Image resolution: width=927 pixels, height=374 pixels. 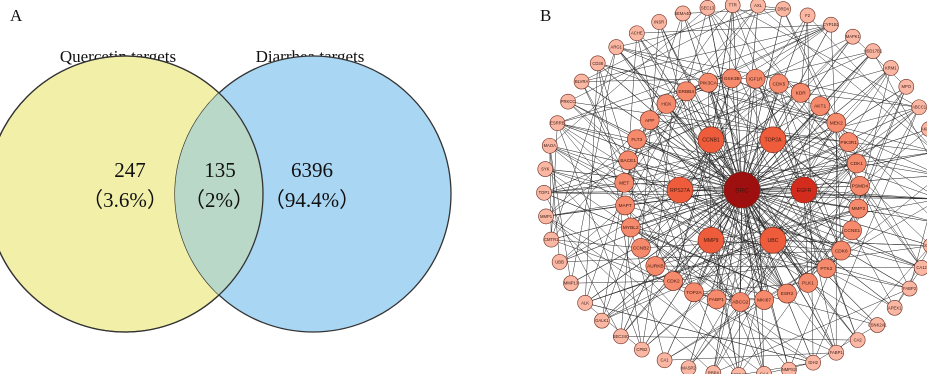 What do you see at coordinates (731, 78) in the screenshot?
I see `network-node-gsk3b: GSK3B` at bounding box center [731, 78].